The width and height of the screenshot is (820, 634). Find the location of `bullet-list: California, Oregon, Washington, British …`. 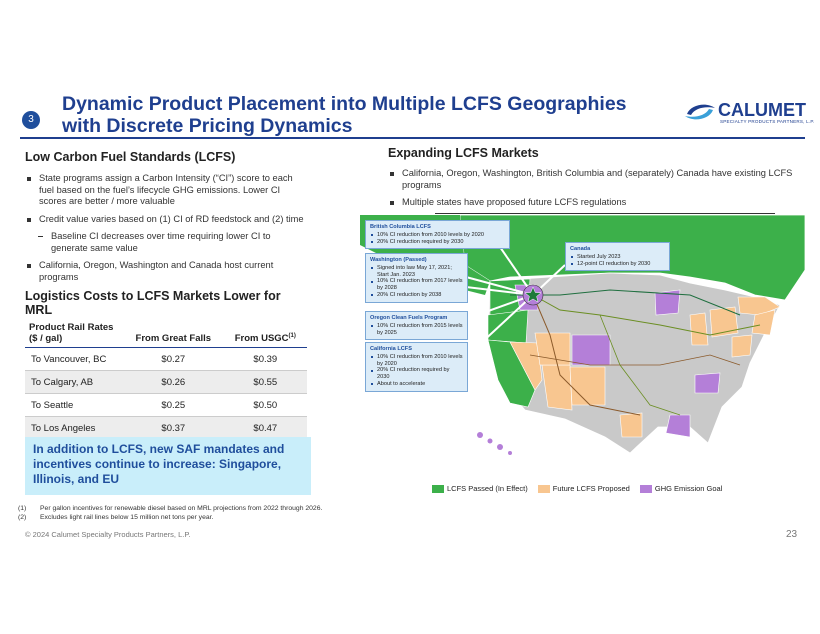

bullet-list: California, Oregon, Washington, British … is located at coordinates (595, 188).